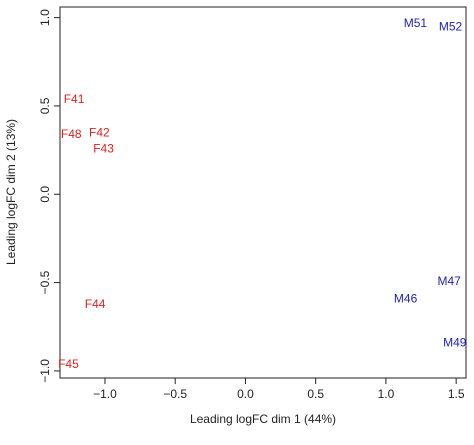 The image size is (474, 445). Describe the element at coordinates (263, 419) in the screenshot. I see `x-axis-title: Leading logFC dim 1 (44%)` at that location.